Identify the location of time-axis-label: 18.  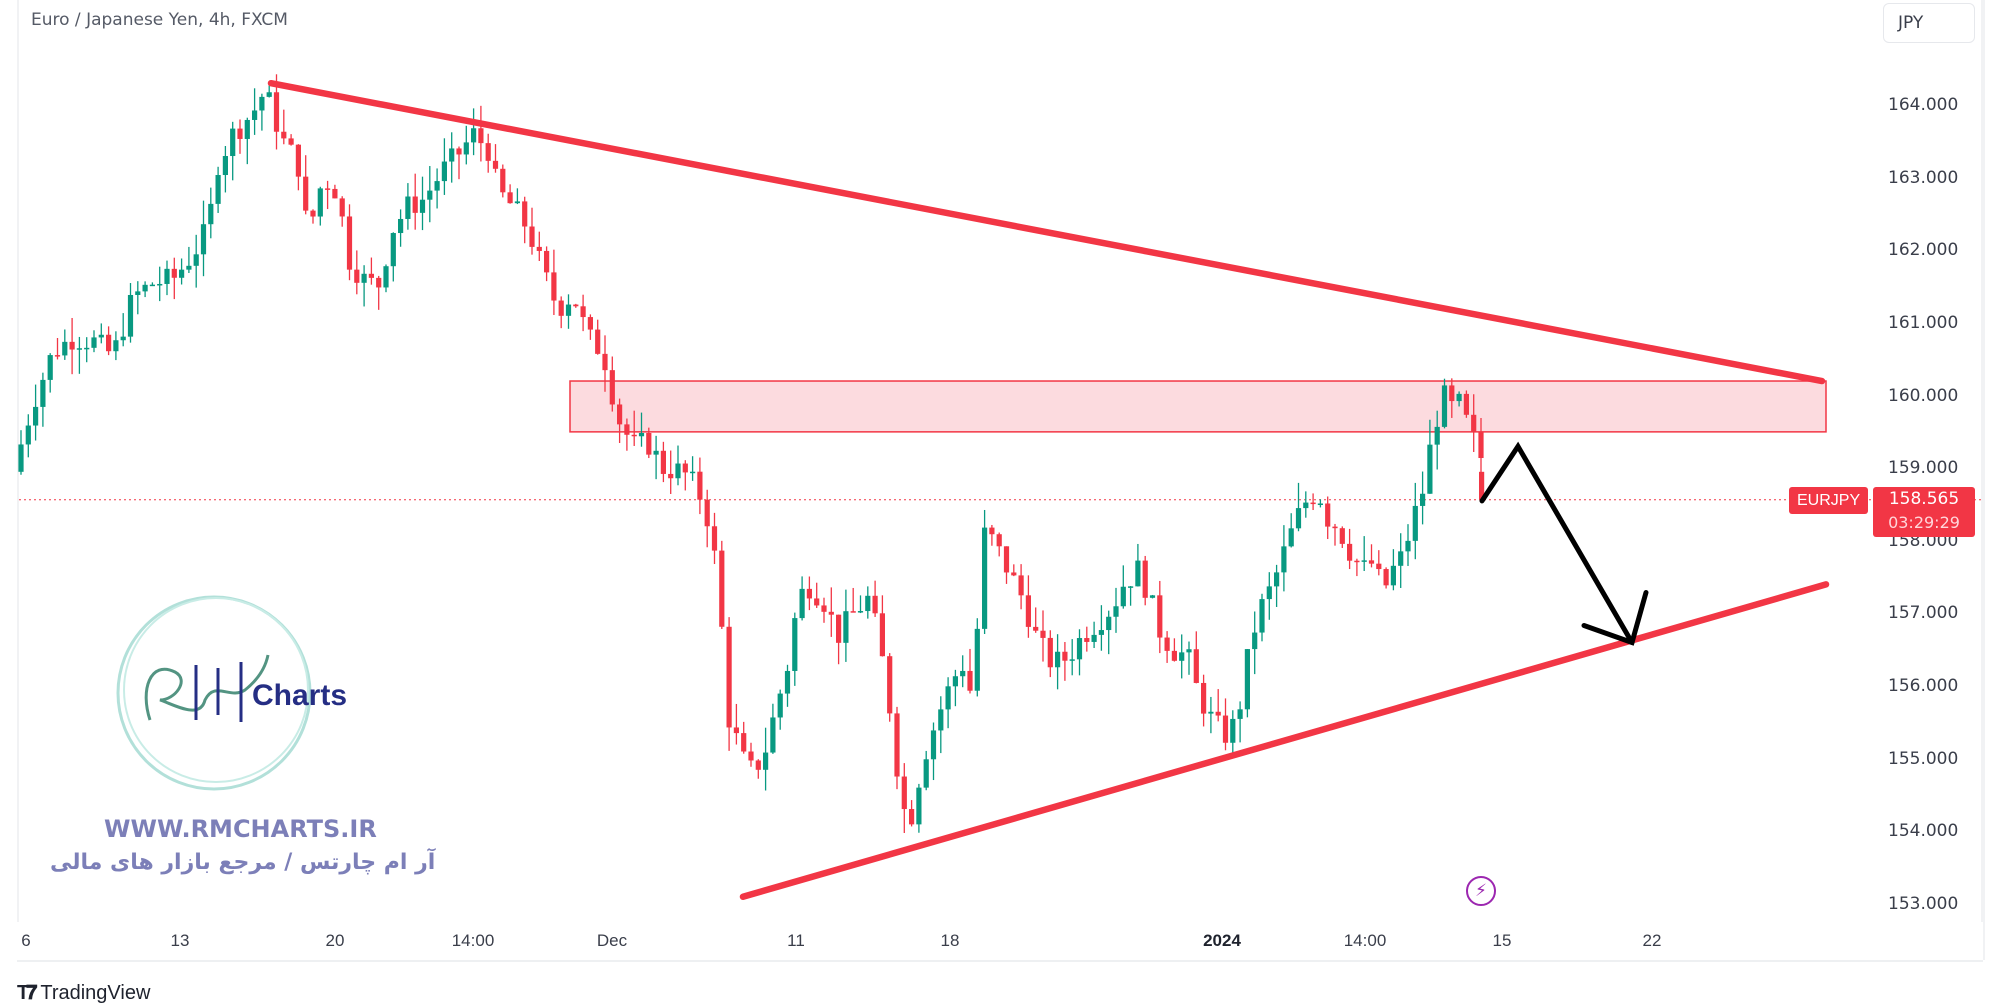
(950, 940).